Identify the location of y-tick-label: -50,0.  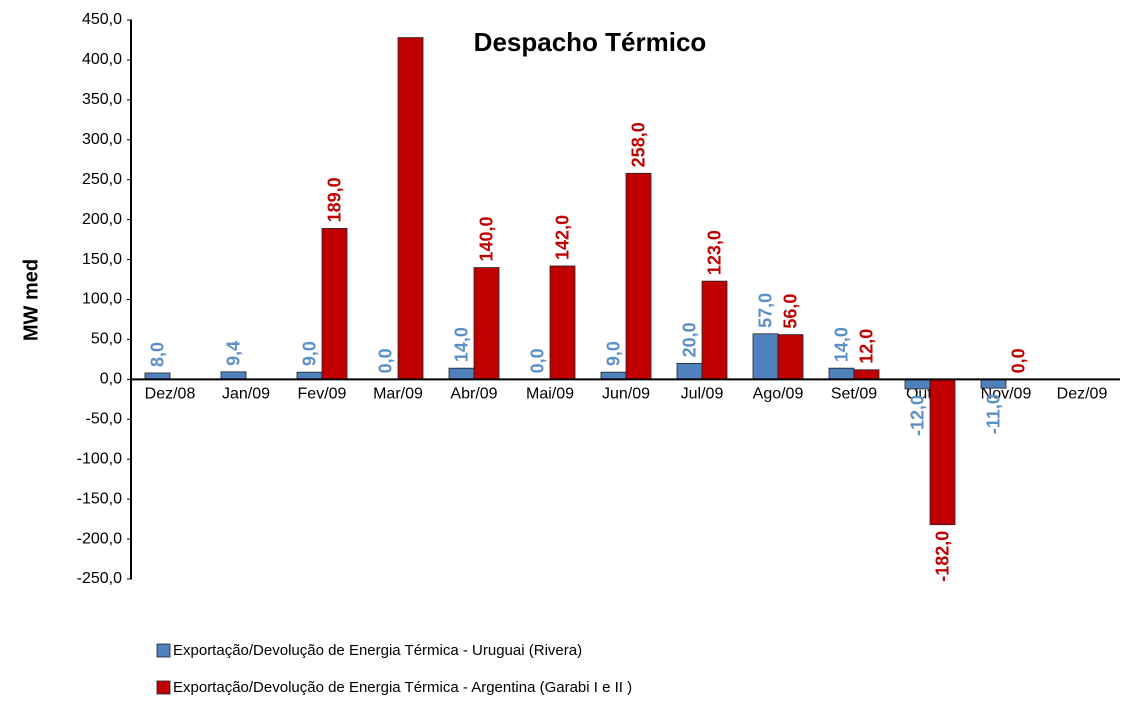
(104, 419).